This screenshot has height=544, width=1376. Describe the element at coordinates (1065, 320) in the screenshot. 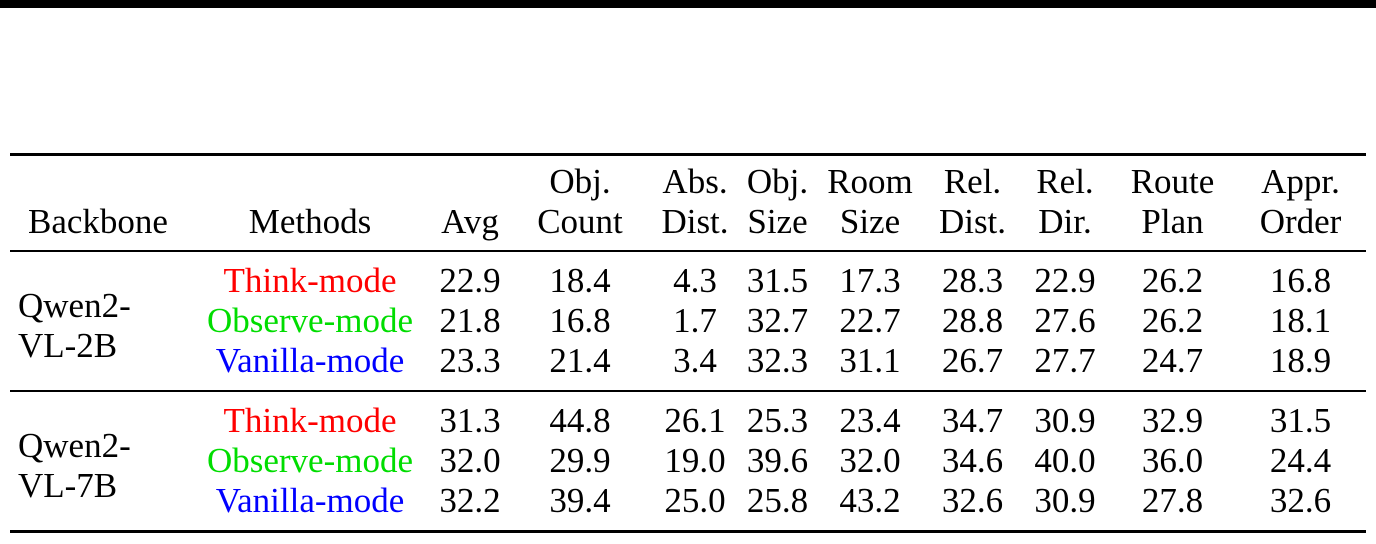

I see `cell-rel-dir: 27.6` at that location.